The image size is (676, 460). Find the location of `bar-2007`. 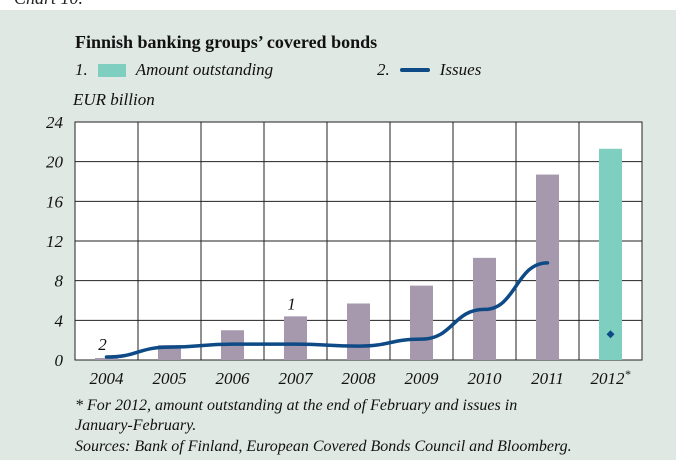

bar-2007 is located at coordinates (295, 338).